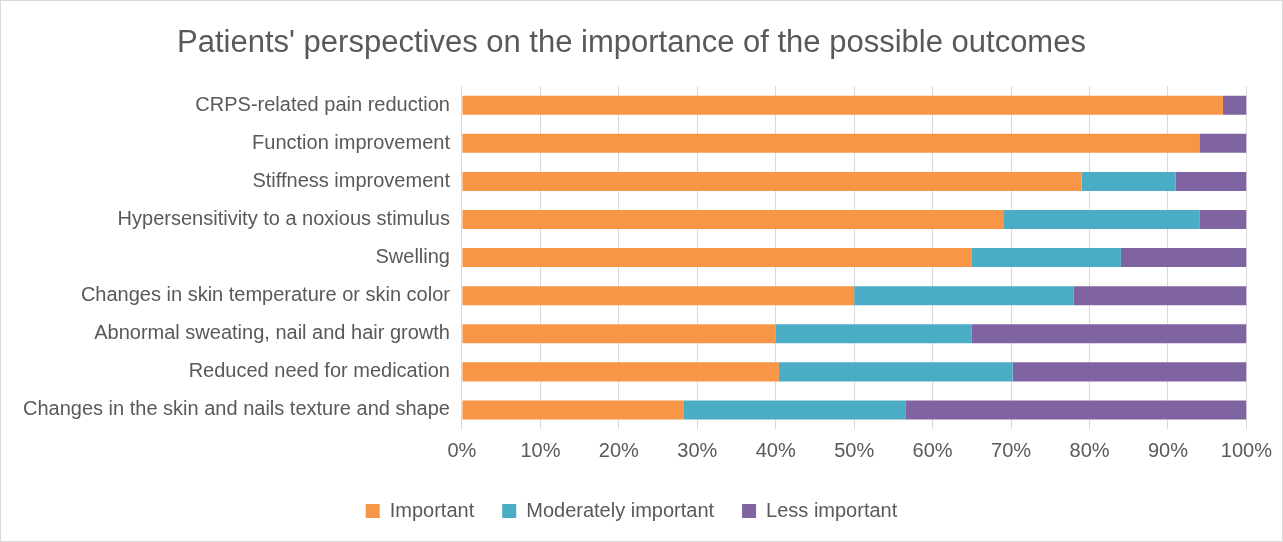 The height and width of the screenshot is (542, 1283). Describe the element at coordinates (283, 218) in the screenshot. I see `y-tick-label: Hypersensitivity to a noxious stimulus` at that location.